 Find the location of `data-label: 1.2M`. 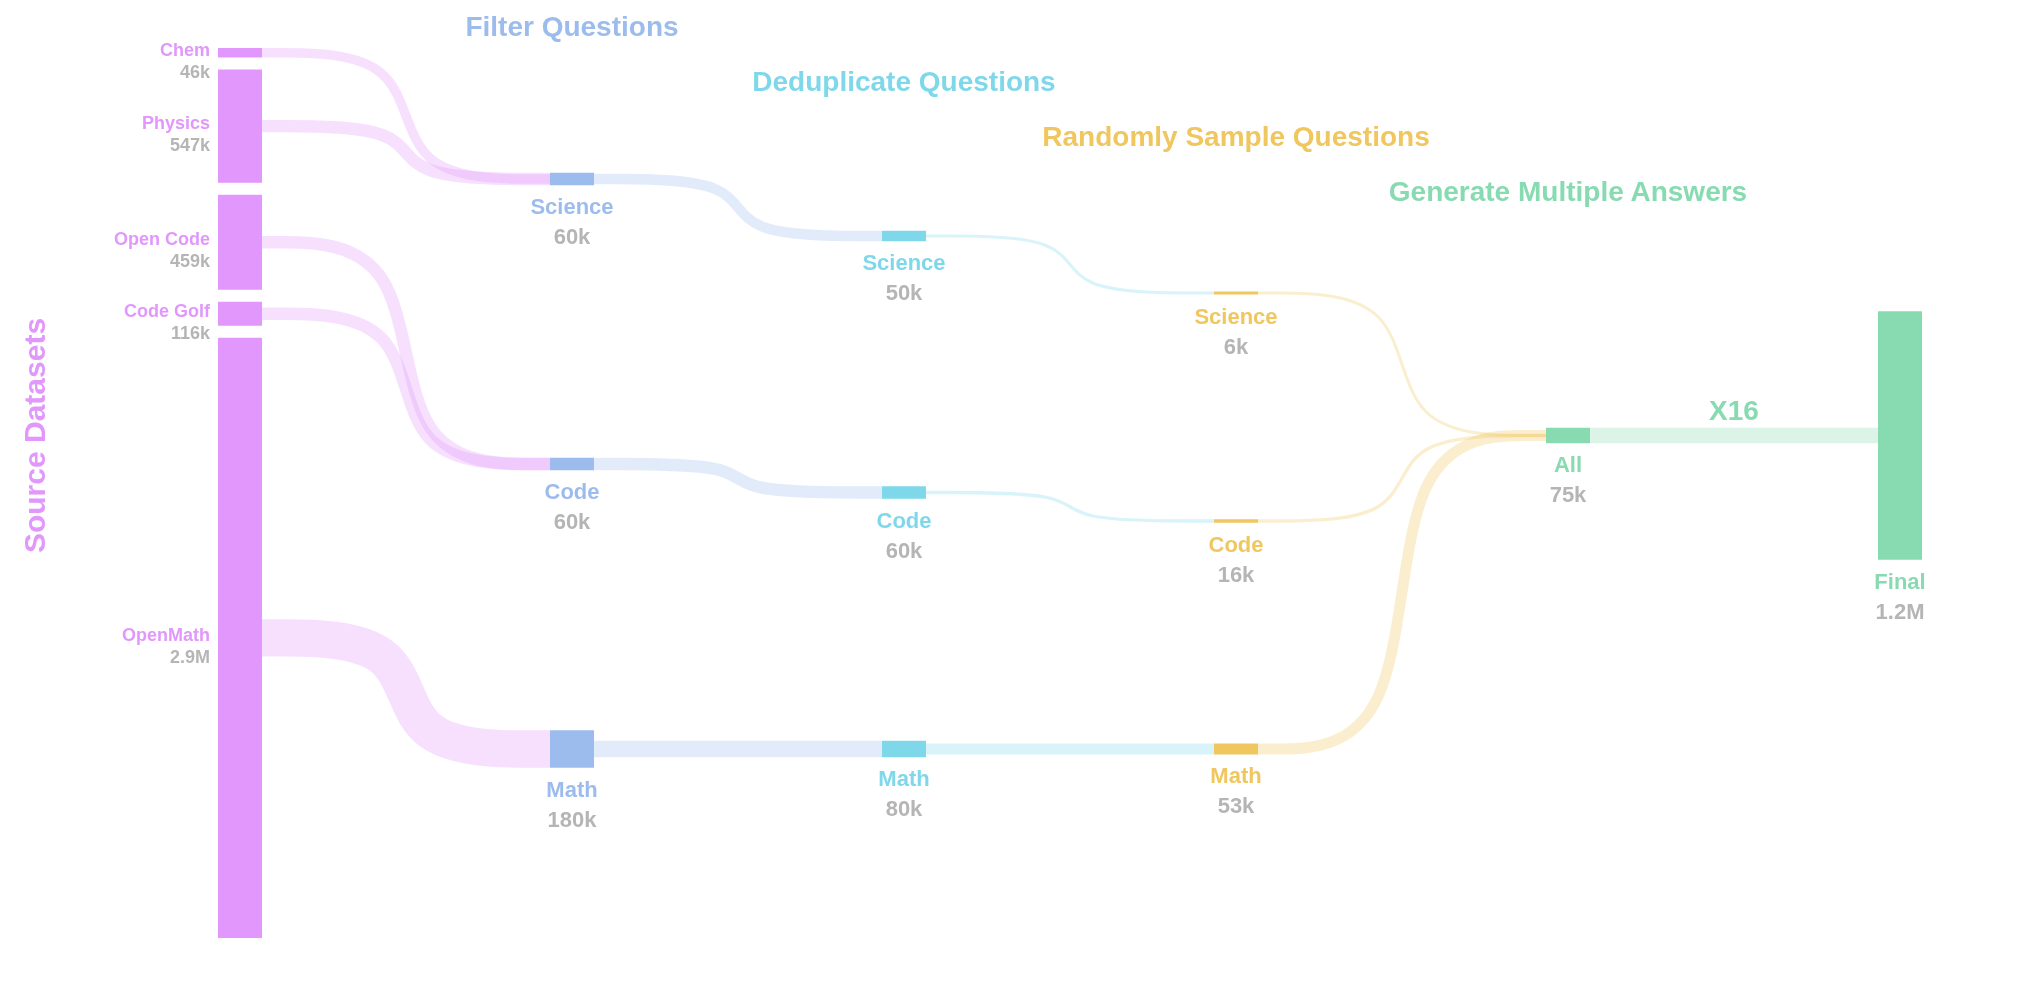

data-label: 1.2M is located at coordinates (1900, 611).